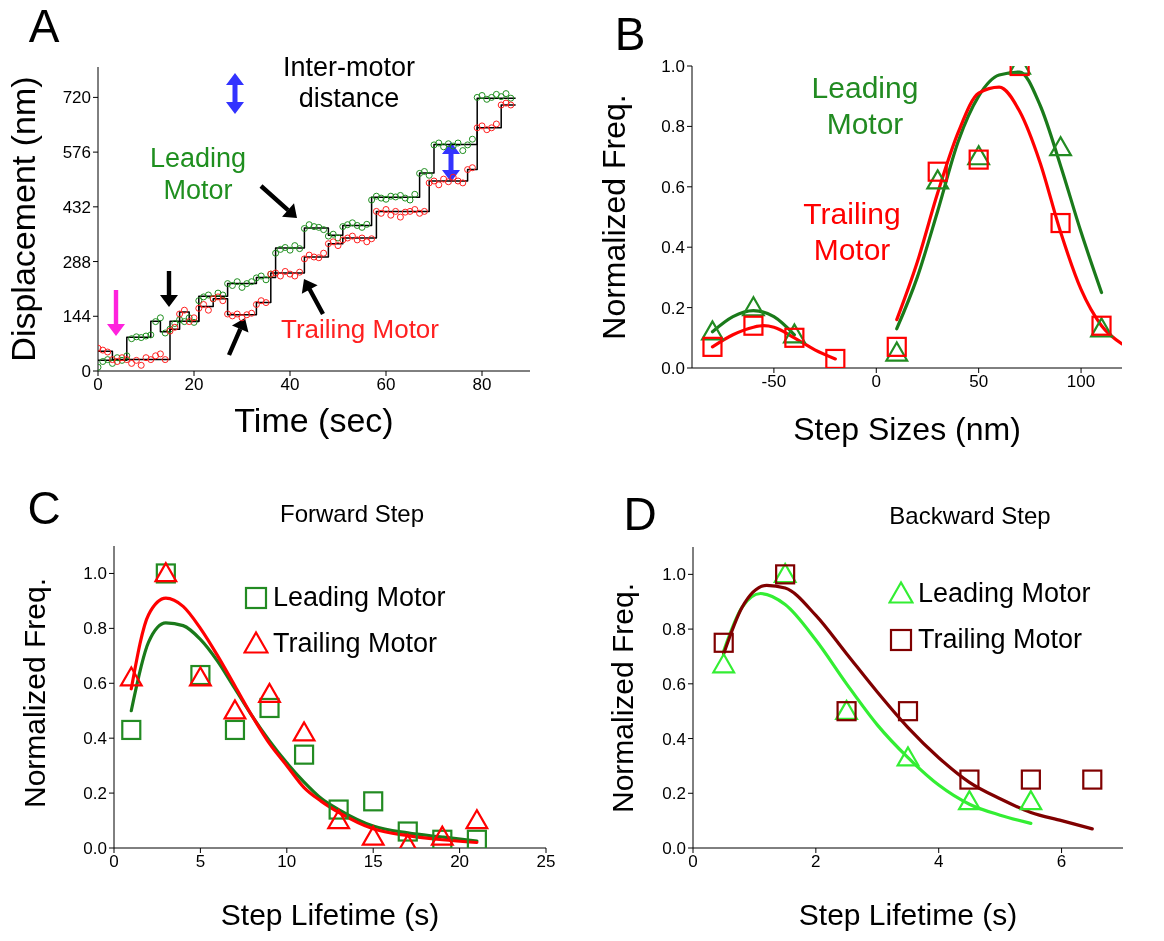 The height and width of the screenshot is (941, 1164). Describe the element at coordinates (44, 26) in the screenshot. I see `text: A` at that location.